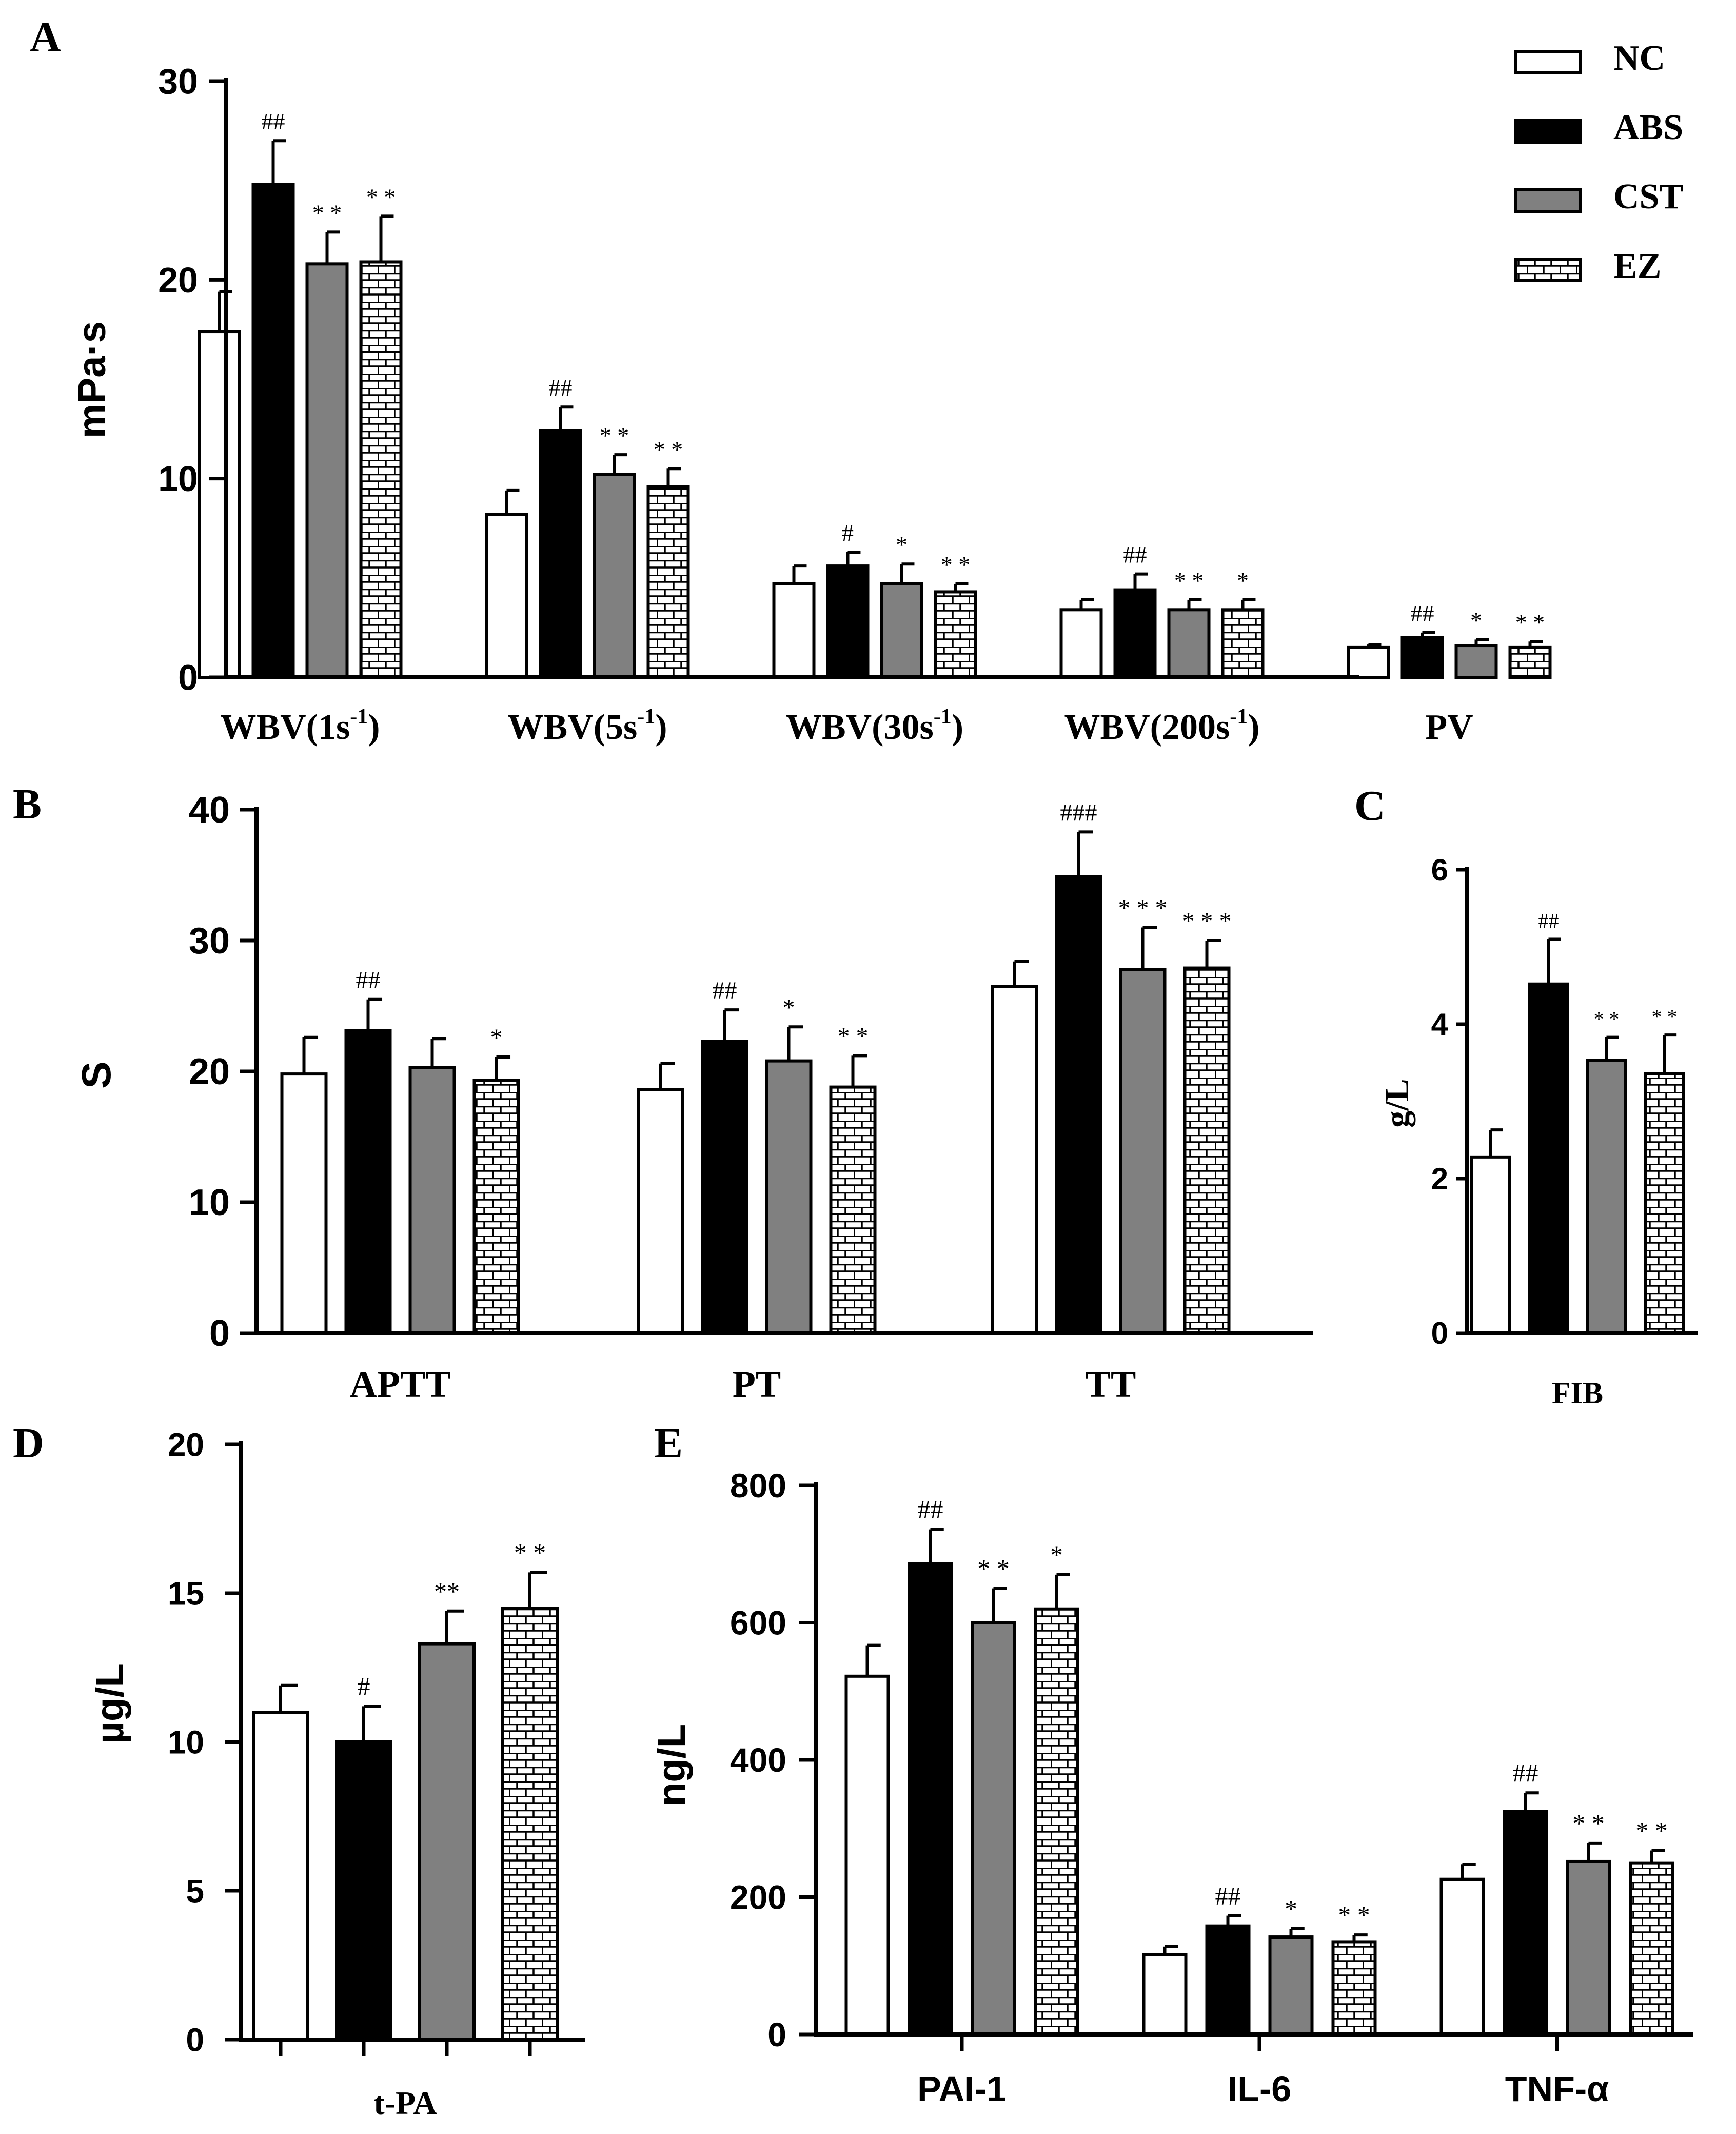 The height and width of the screenshot is (2134, 1736). Describe the element at coordinates (758, 1897) in the screenshot. I see `y-tick-label: 200` at that location.